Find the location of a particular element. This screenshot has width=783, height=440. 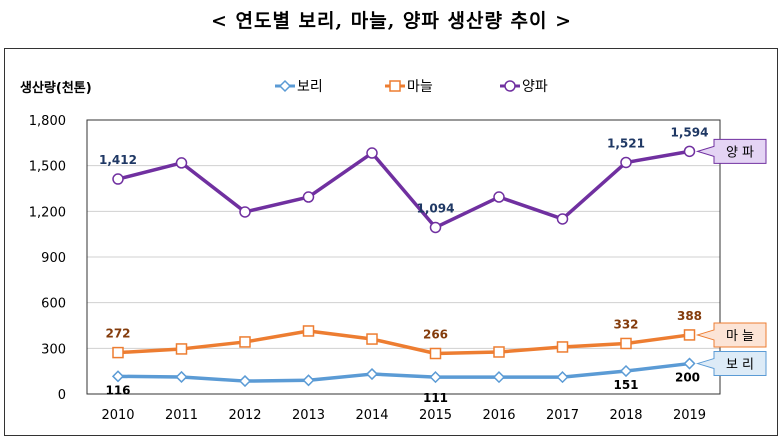

x-tick-label: 2010 is located at coordinates (117, 415).